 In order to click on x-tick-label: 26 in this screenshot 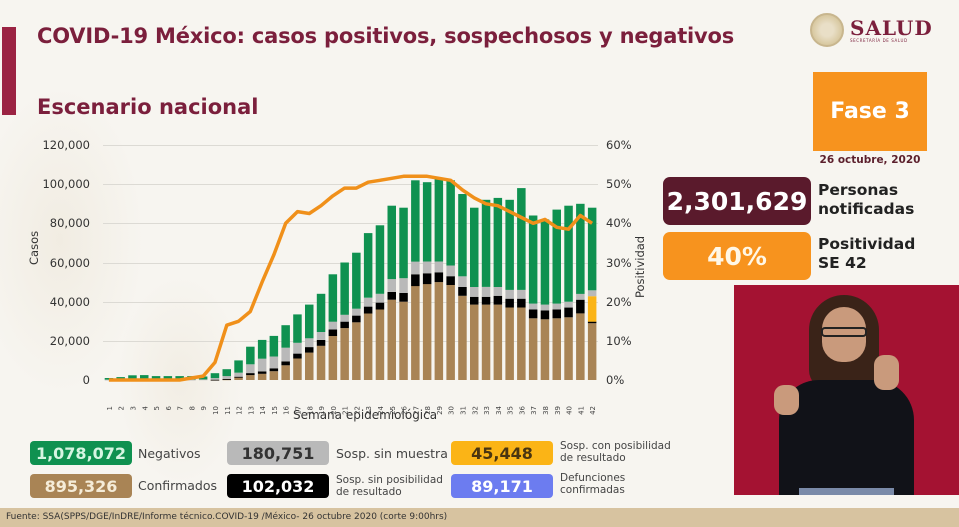, I will do `click(405, 409)`.